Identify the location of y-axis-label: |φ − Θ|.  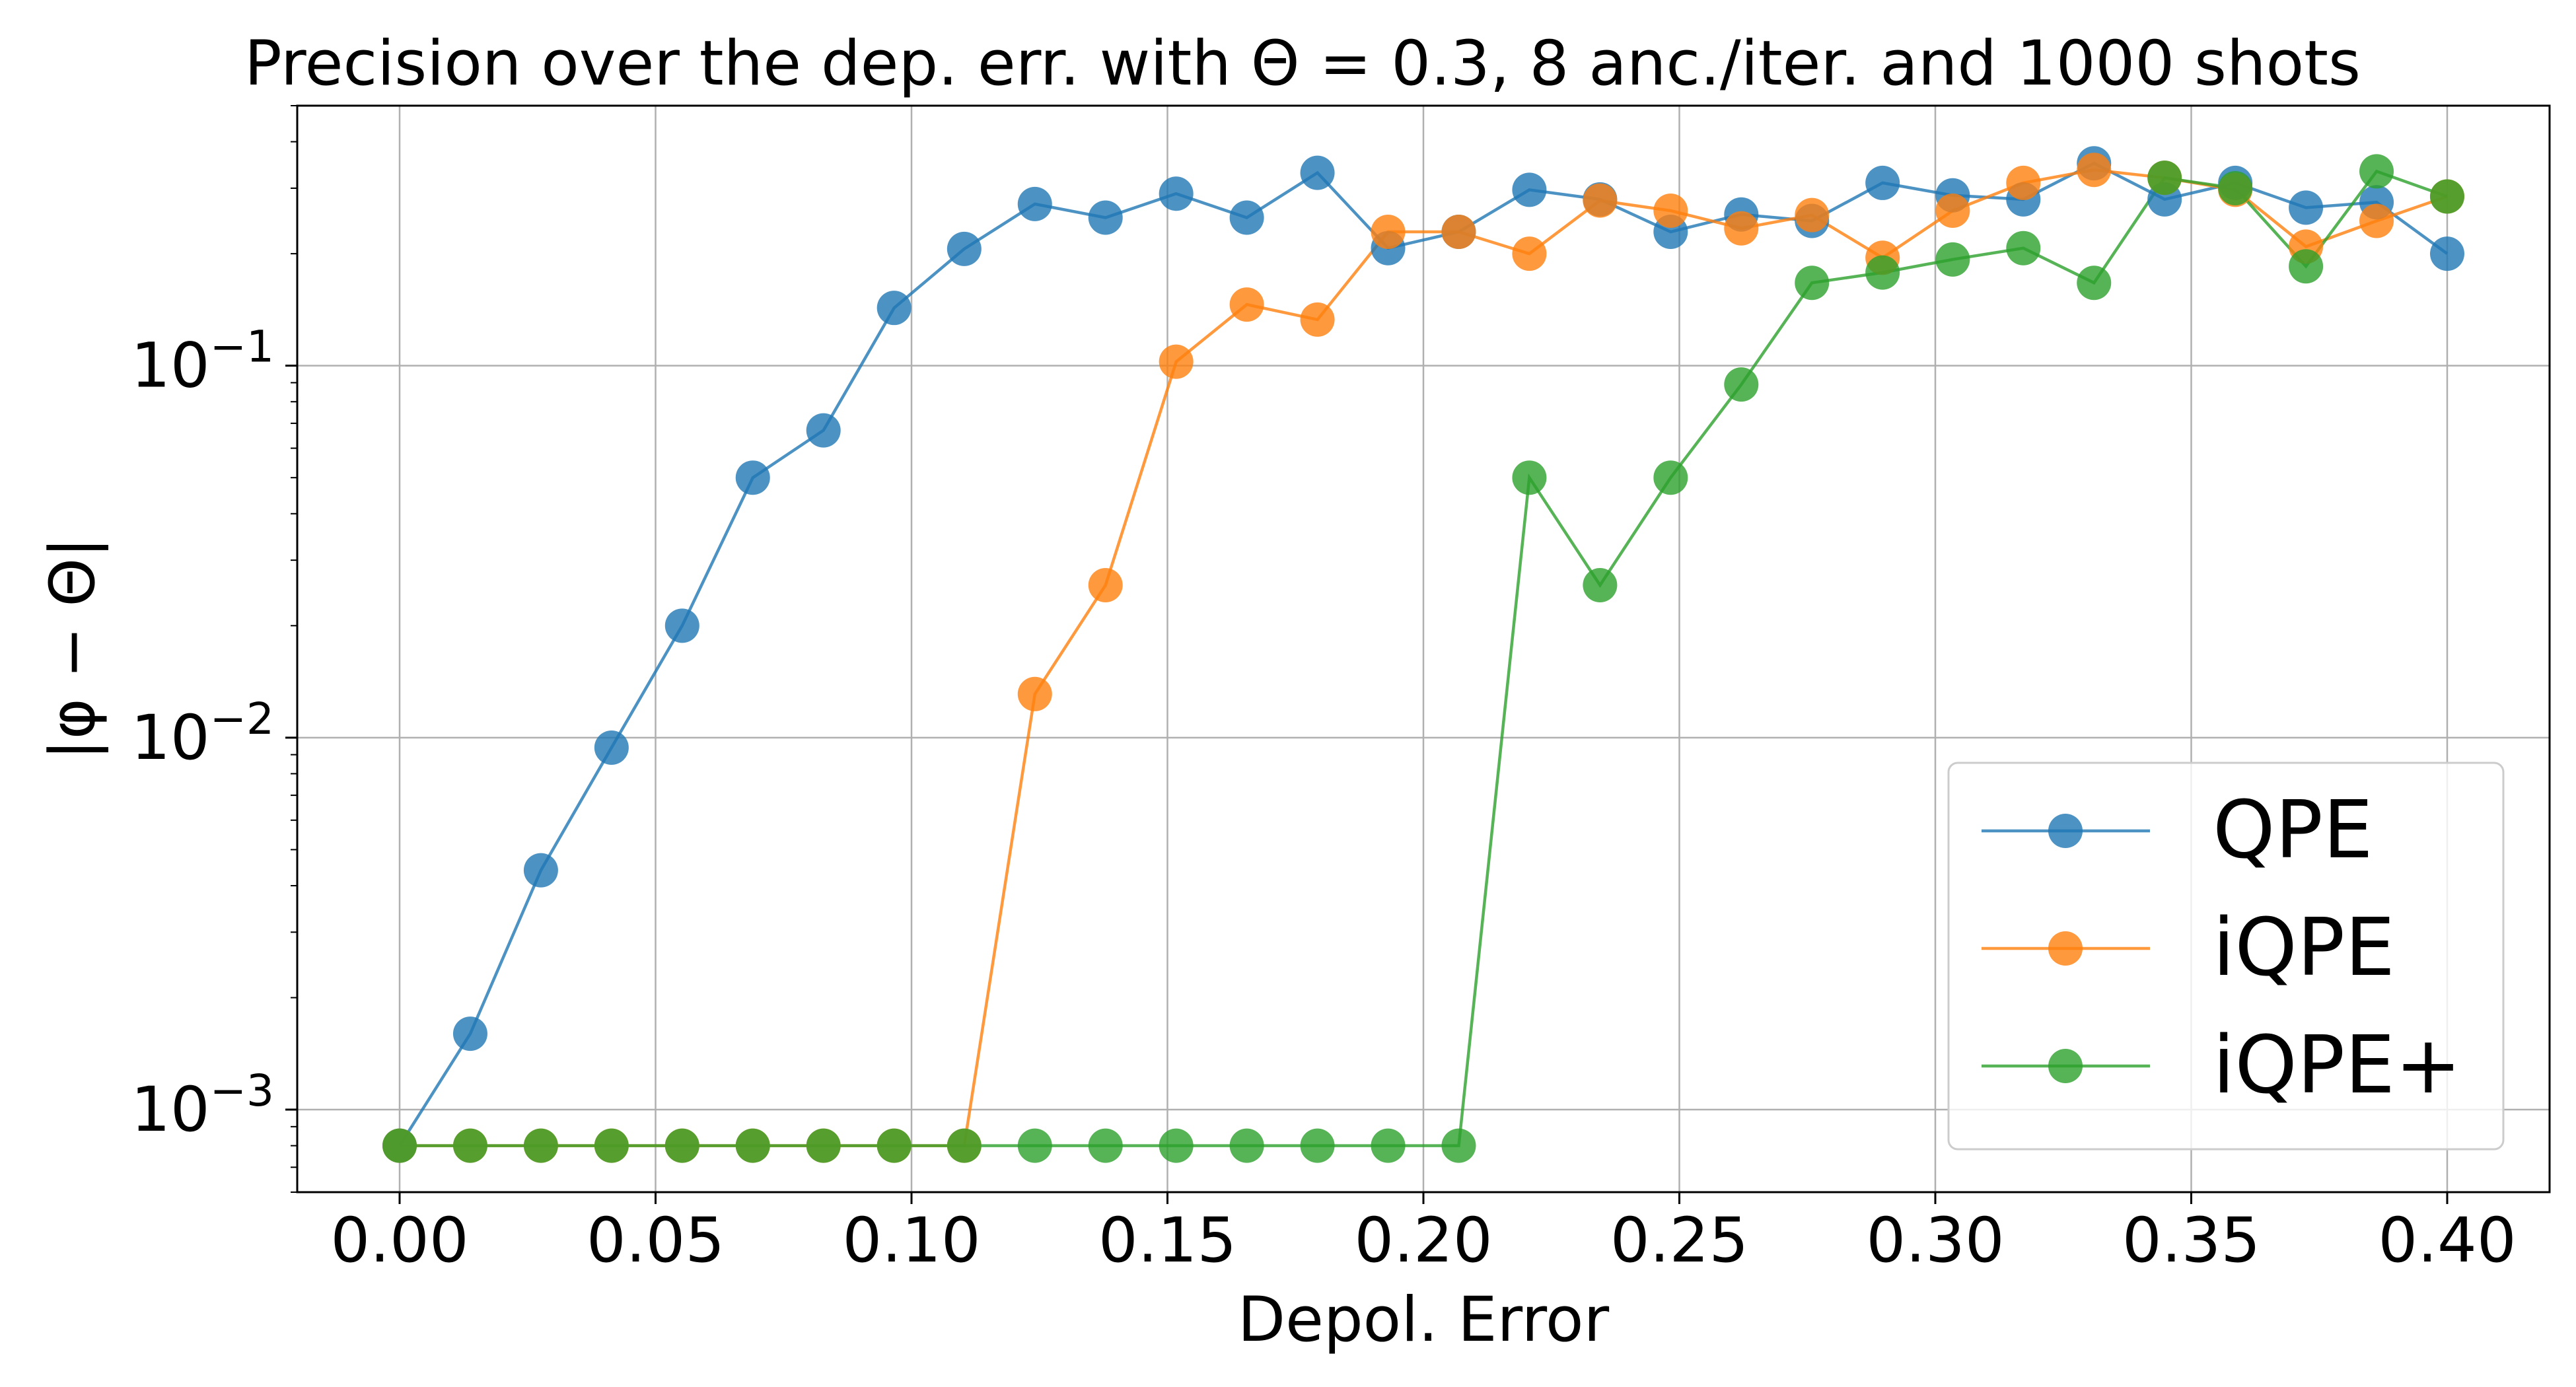
(73, 648).